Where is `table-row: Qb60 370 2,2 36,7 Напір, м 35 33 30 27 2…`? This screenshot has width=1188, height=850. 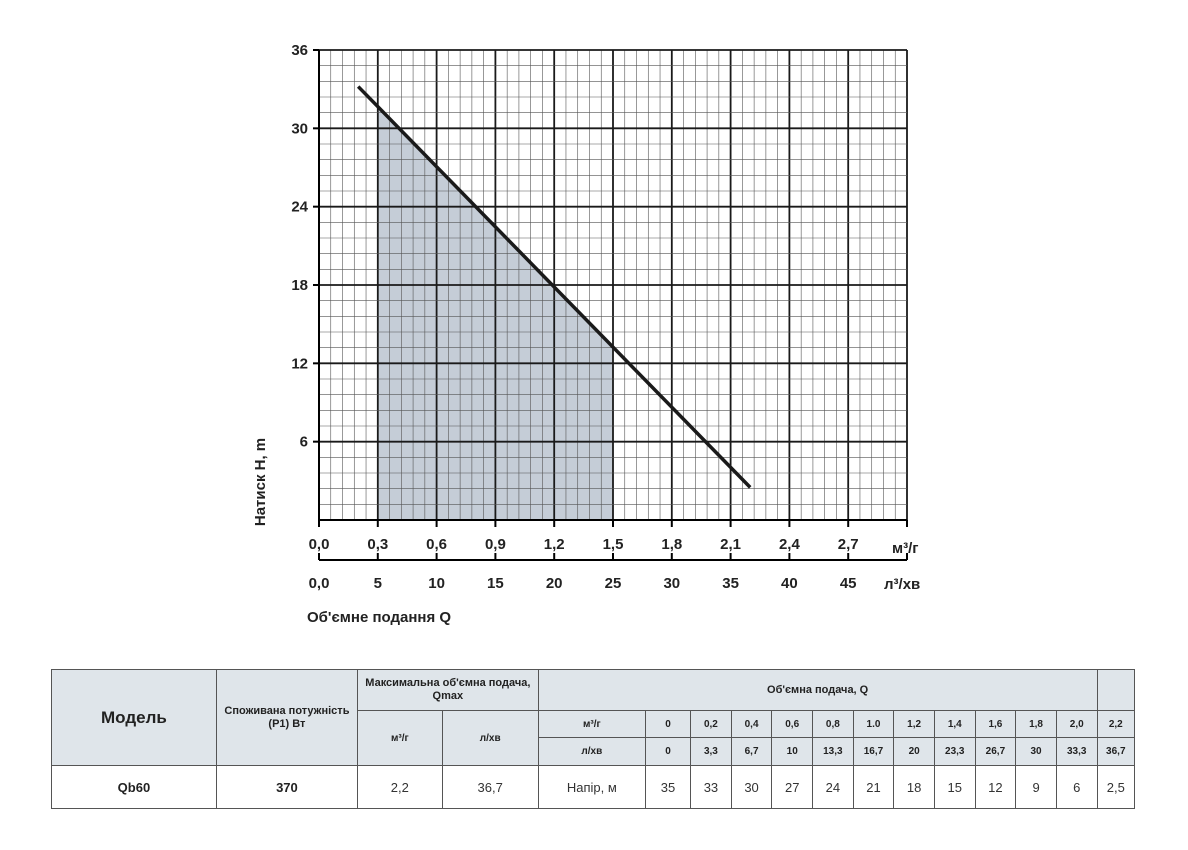 table-row: Qb60 370 2,2 36,7 Напір, м 35 33 30 27 2… is located at coordinates (593, 787).